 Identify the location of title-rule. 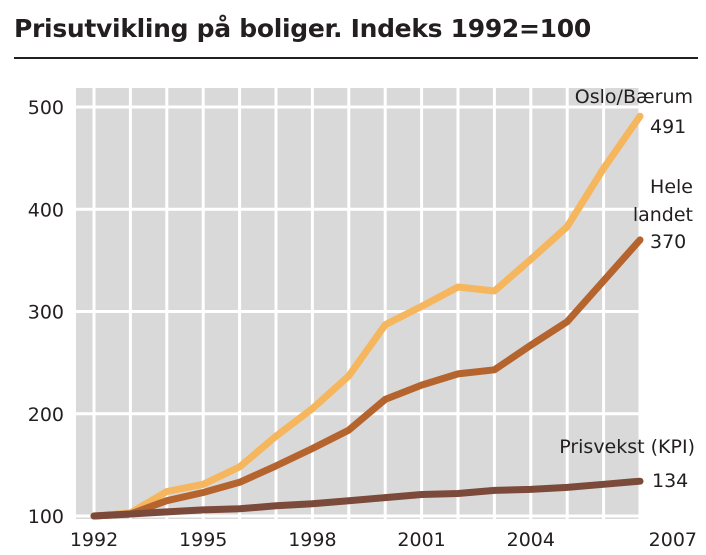
(356, 58).